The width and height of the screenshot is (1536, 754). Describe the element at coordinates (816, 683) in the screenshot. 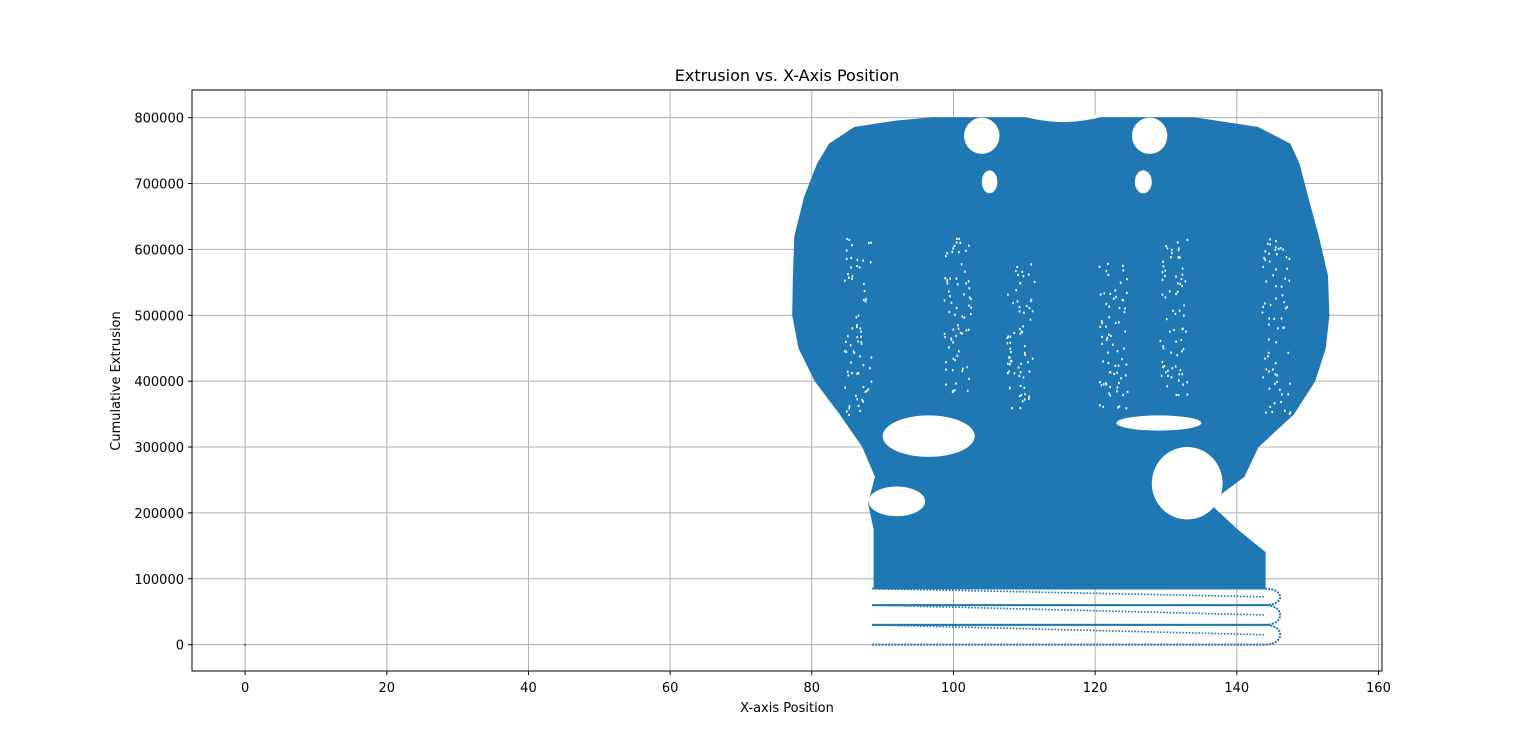

I see `x-axis: 0 20 40 60 80 100 120 140 160` at that location.